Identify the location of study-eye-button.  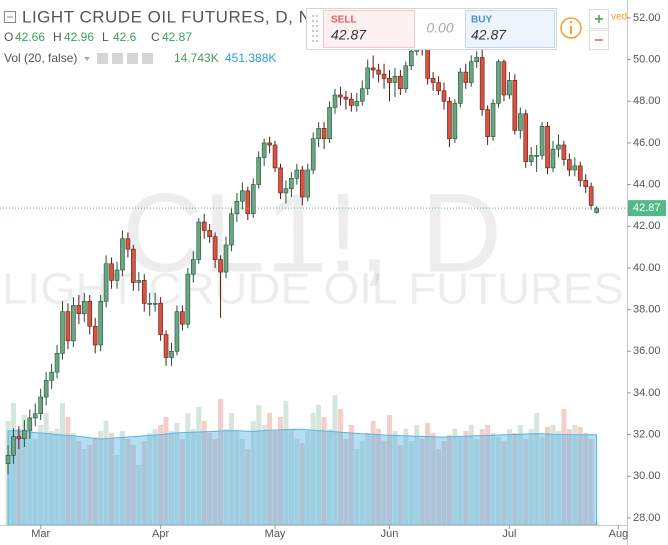
(102, 58).